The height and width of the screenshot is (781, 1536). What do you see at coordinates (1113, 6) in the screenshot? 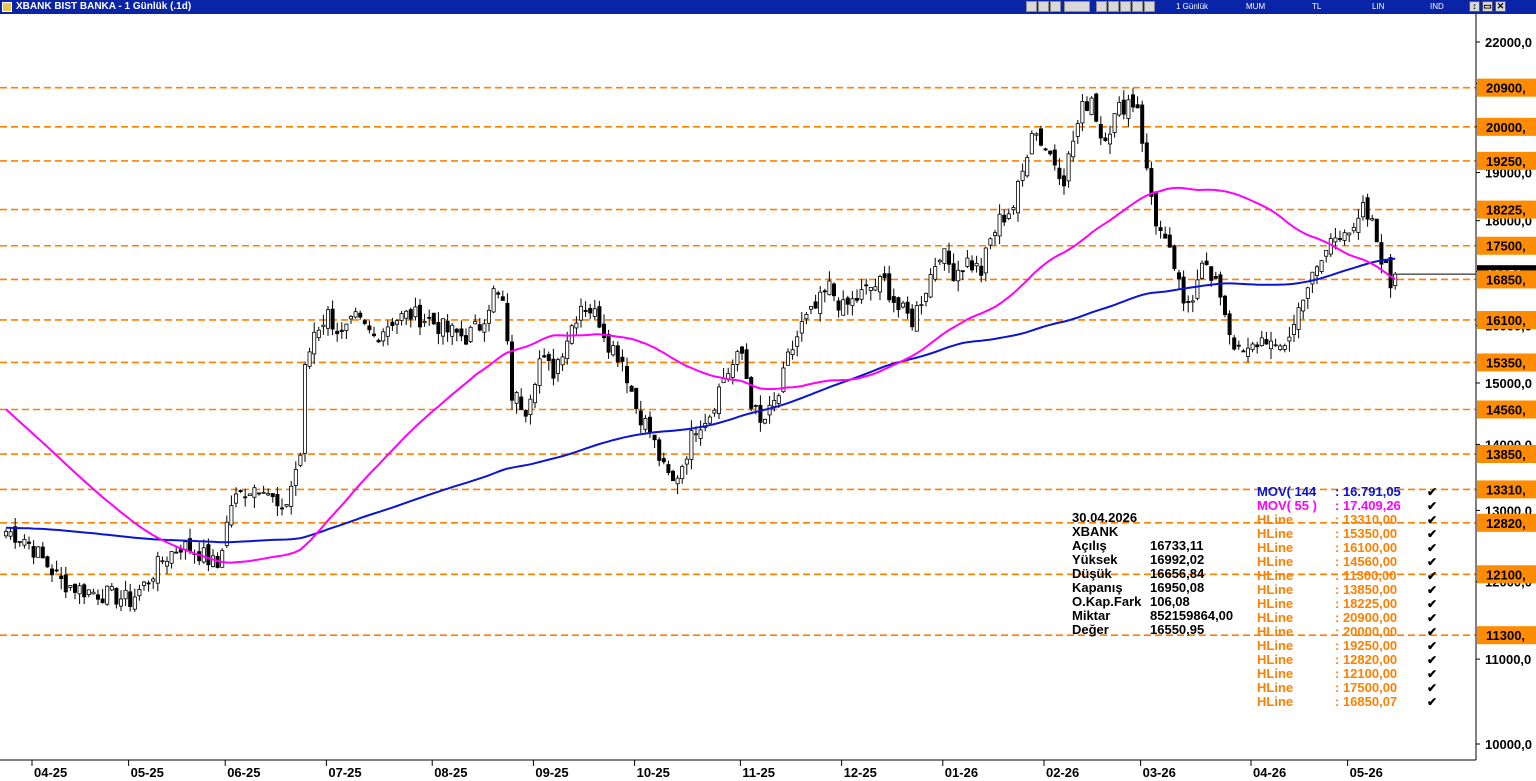
I see `draw-icon` at bounding box center [1113, 6].